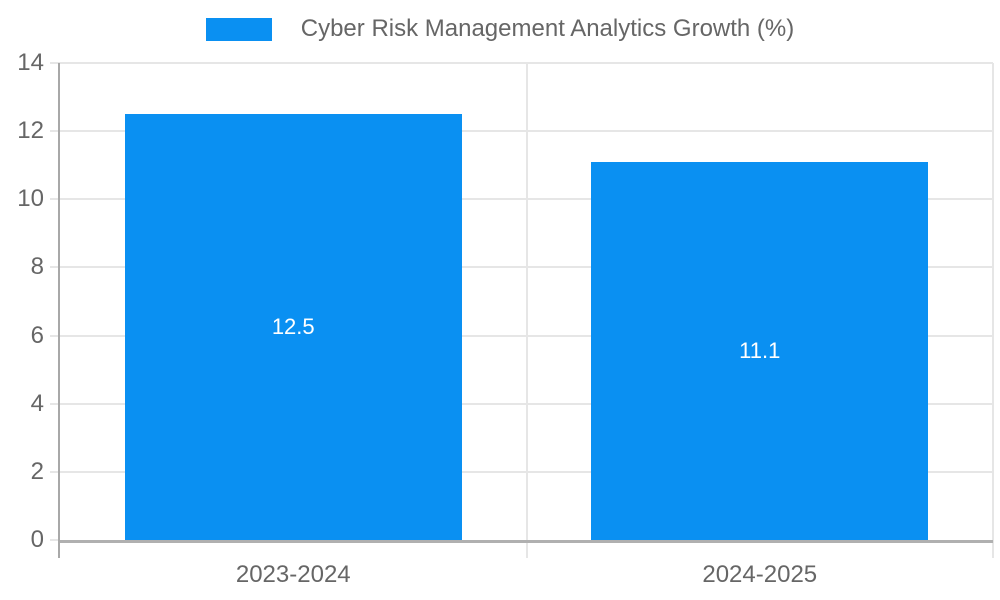 This screenshot has width=1000, height=600. Describe the element at coordinates (37, 335) in the screenshot. I see `y-tick-label: 6` at that location.